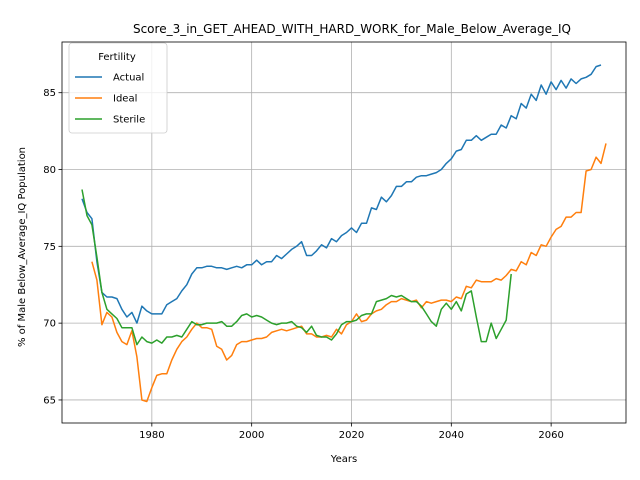  I want to click on x-axis-ticks: 1980 2000 2020 2040 2060, so click(351, 432).